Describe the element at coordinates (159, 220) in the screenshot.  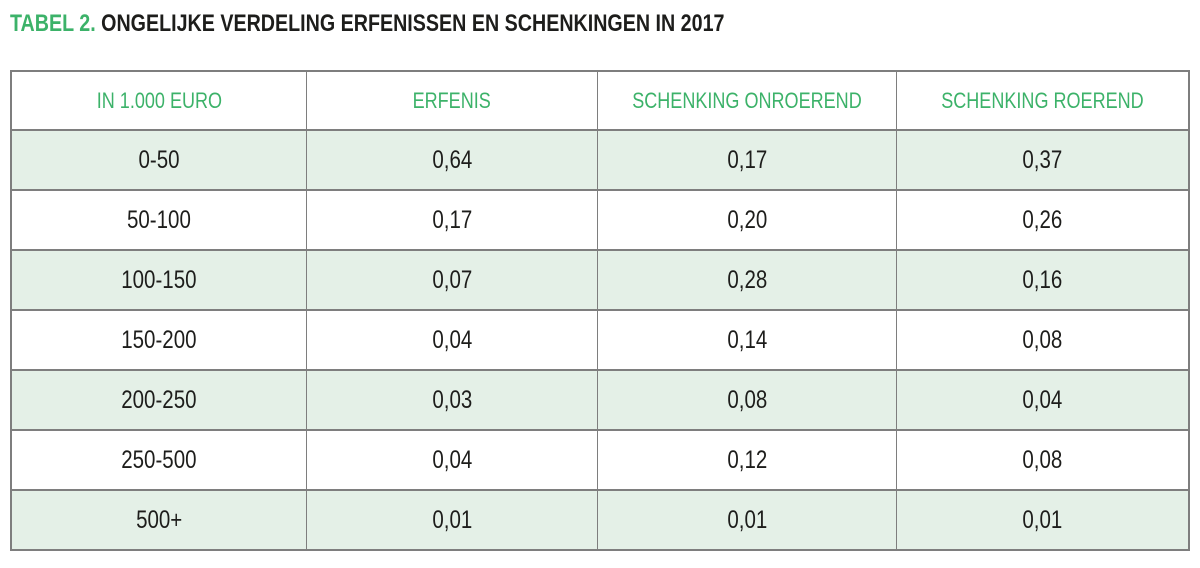
I see `range-cell: 50-100` at that location.